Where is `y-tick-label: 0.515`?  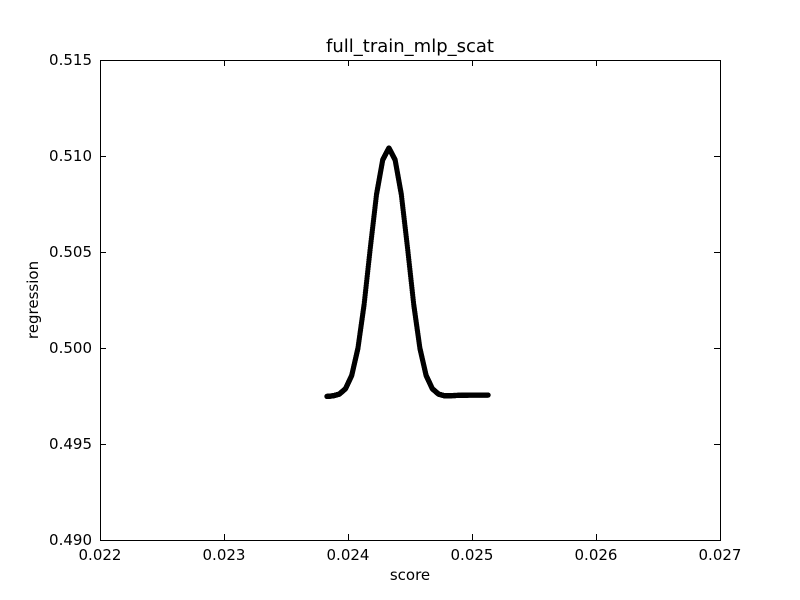 y-tick-label: 0.515 is located at coordinates (70, 60).